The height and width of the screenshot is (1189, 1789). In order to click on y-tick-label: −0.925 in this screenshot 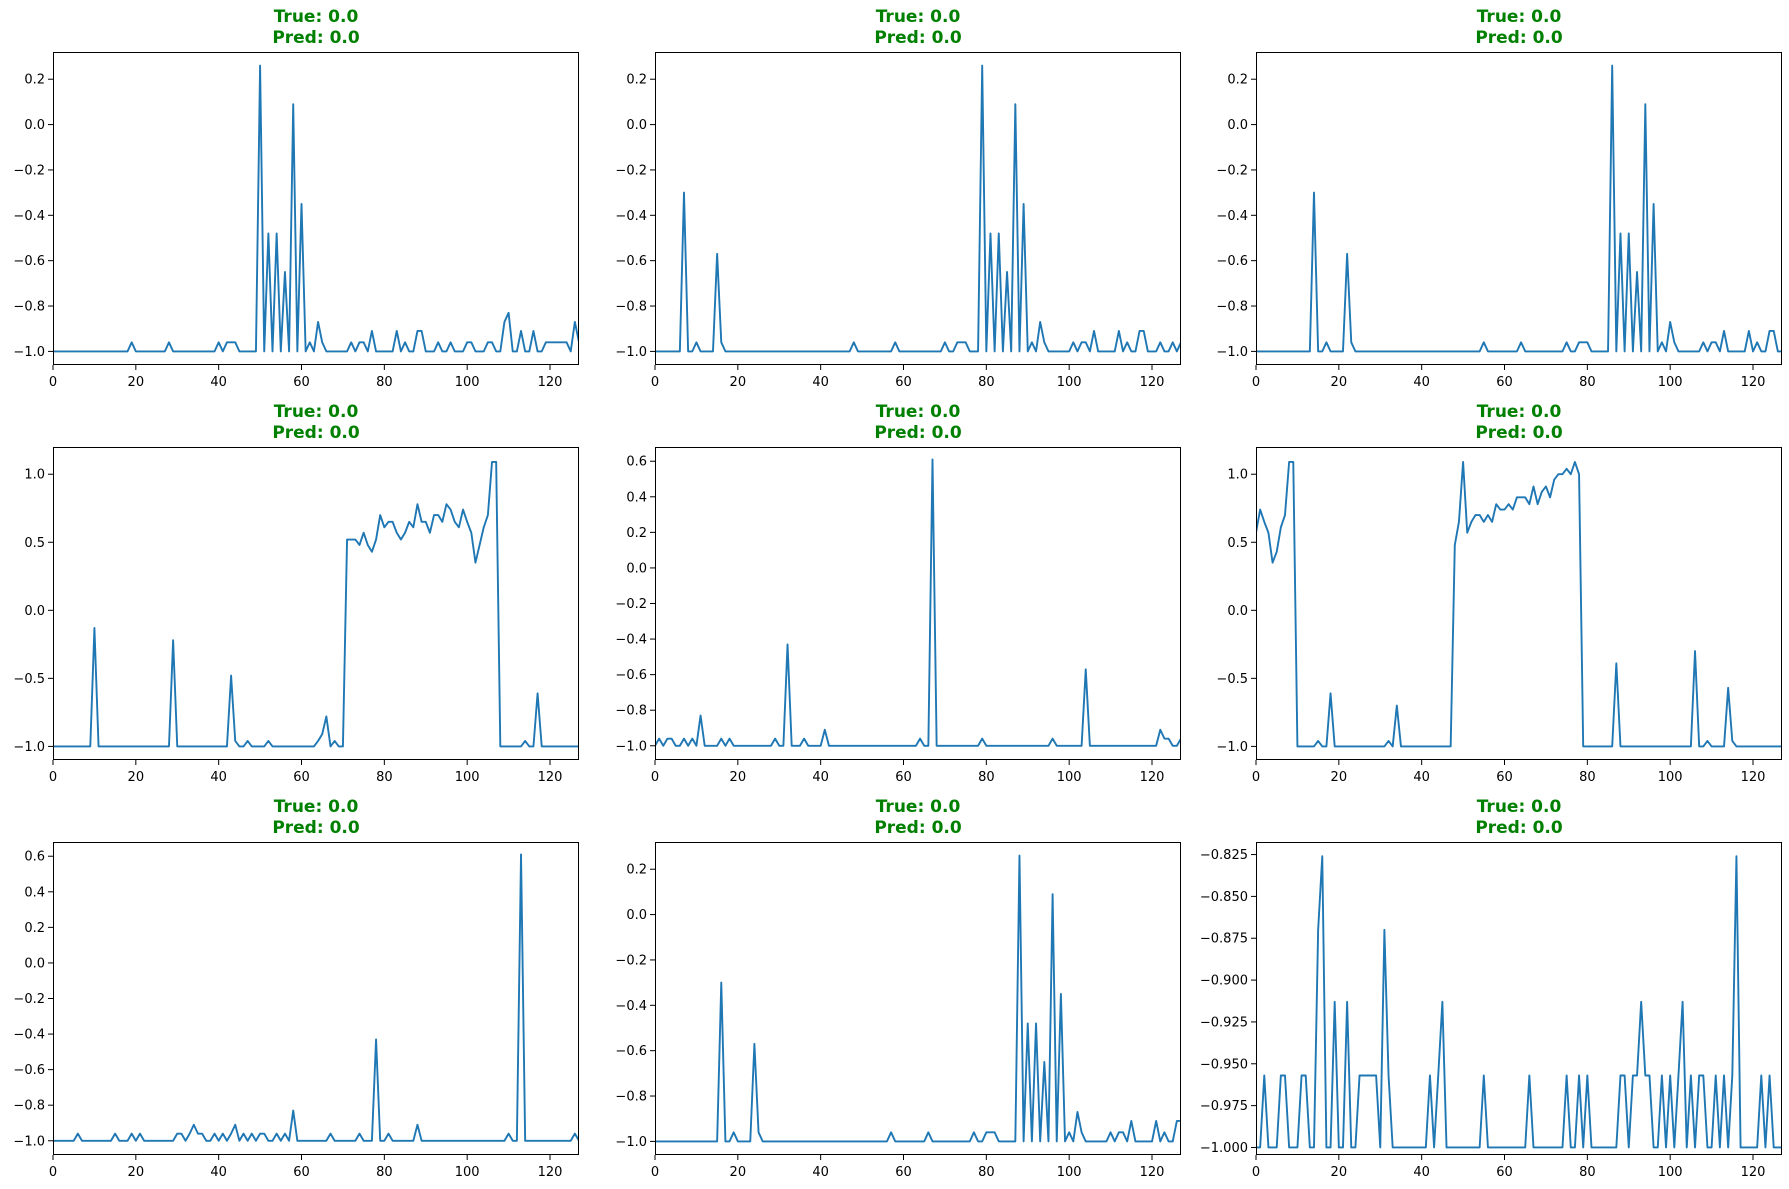, I will do `click(1224, 1022)`.